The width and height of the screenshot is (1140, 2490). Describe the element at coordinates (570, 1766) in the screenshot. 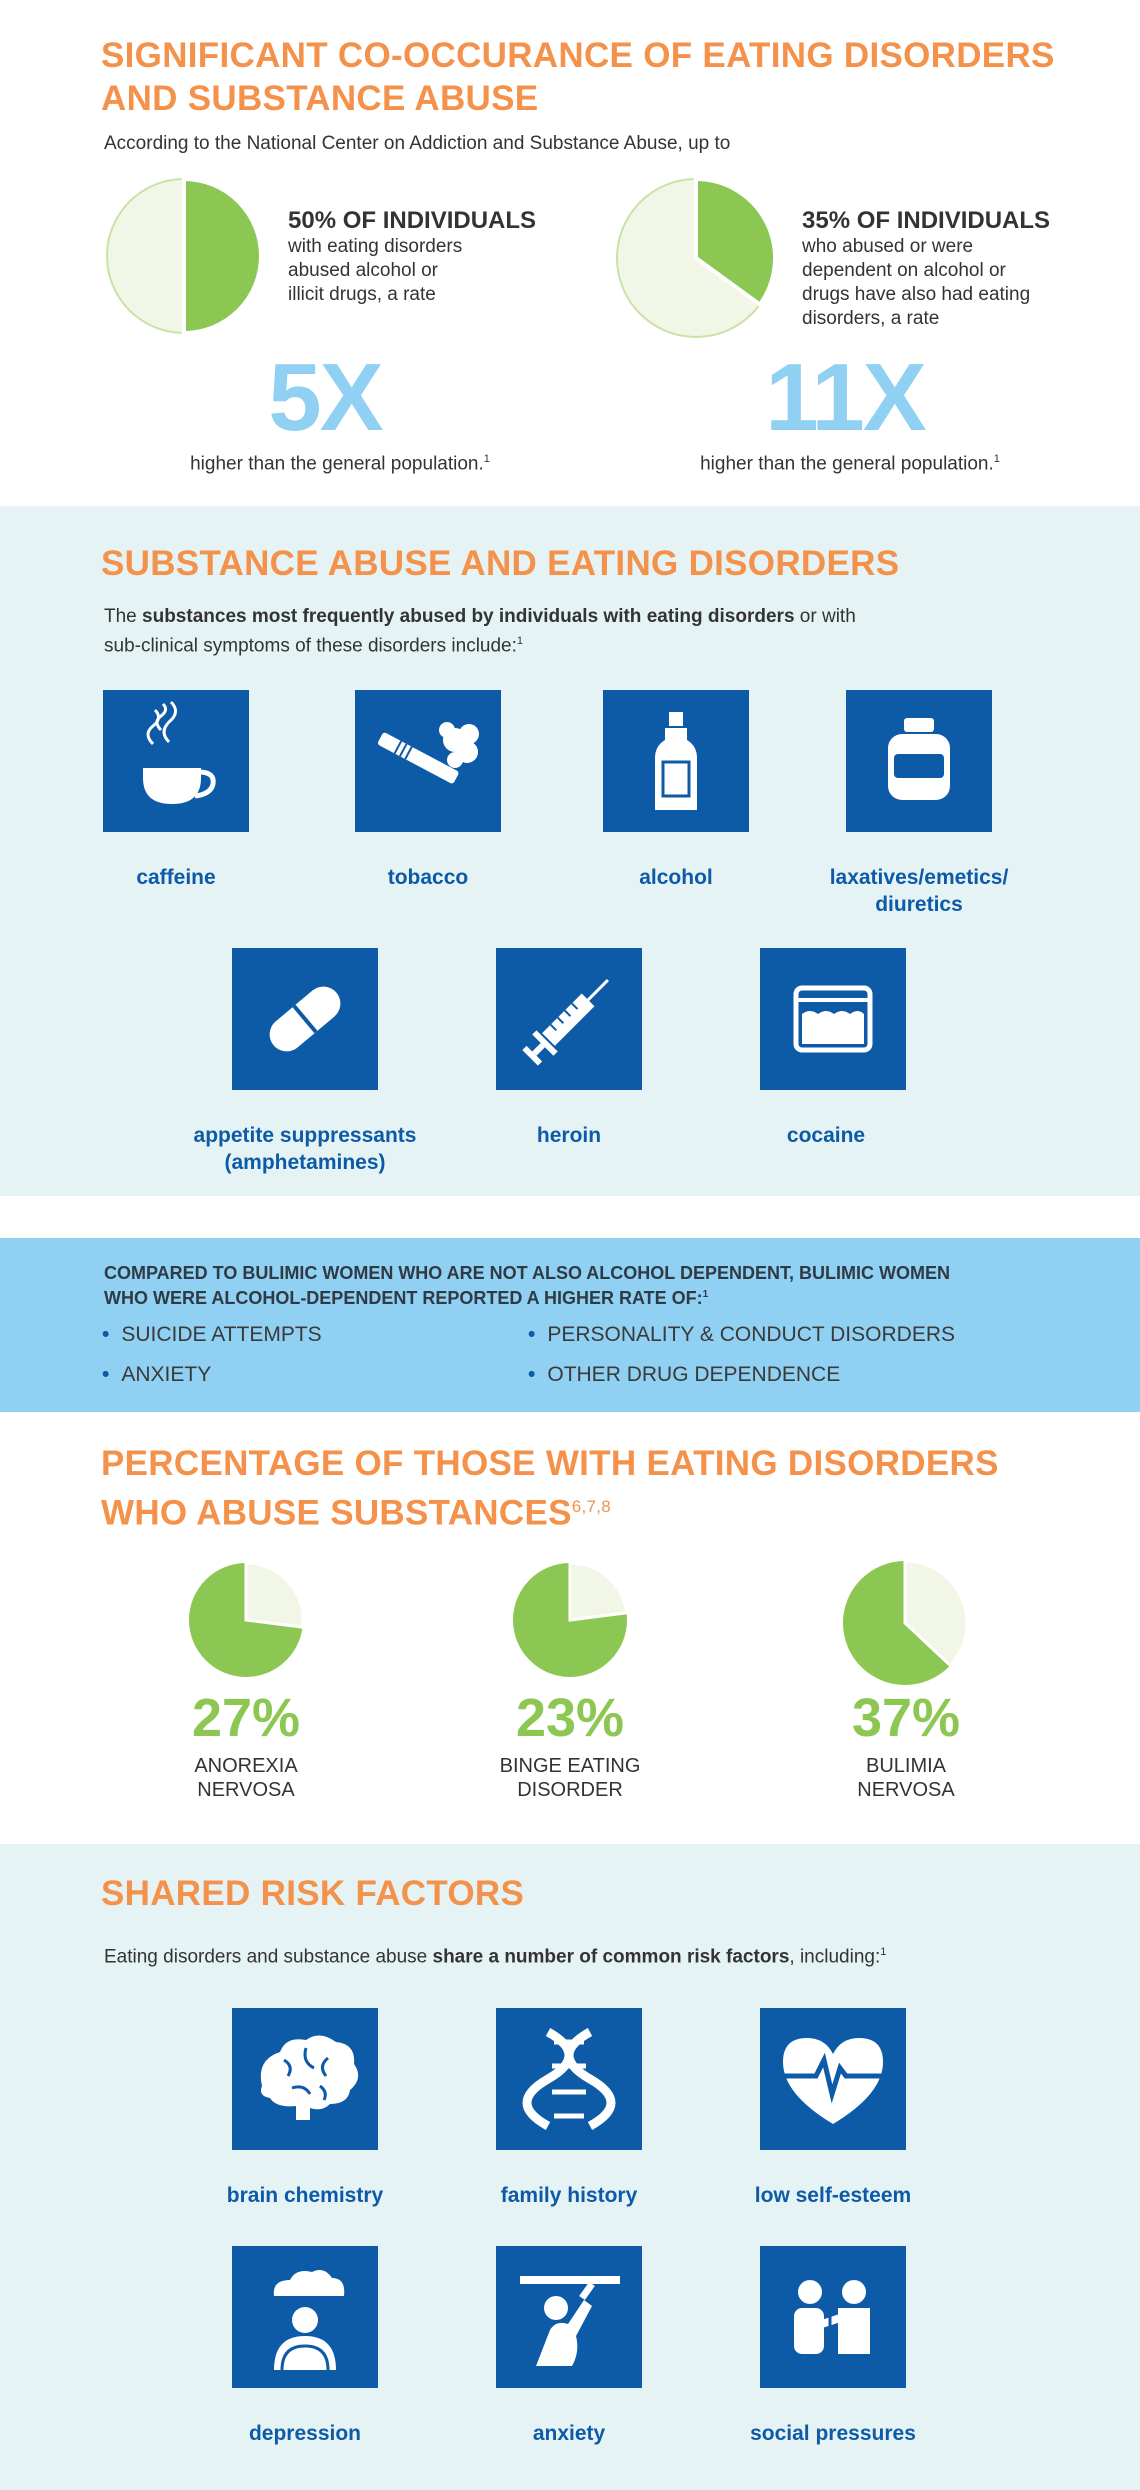

I see `label-binge-line1: BINGE EATING` at that location.